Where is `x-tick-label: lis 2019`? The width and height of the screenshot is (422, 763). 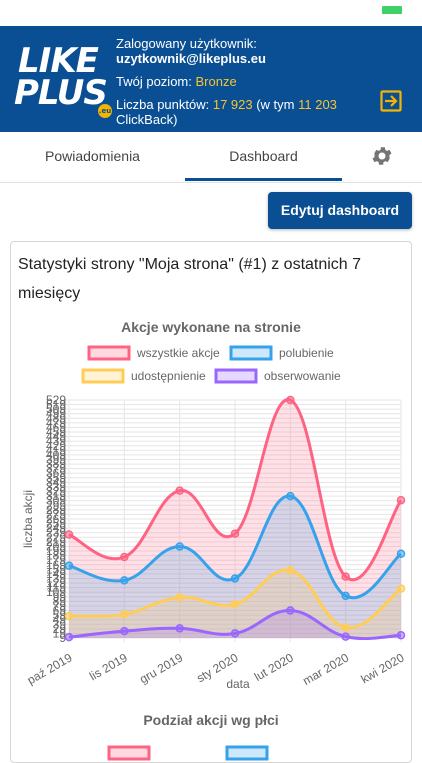
x-tick-label: lis 2019 is located at coordinates (108, 666).